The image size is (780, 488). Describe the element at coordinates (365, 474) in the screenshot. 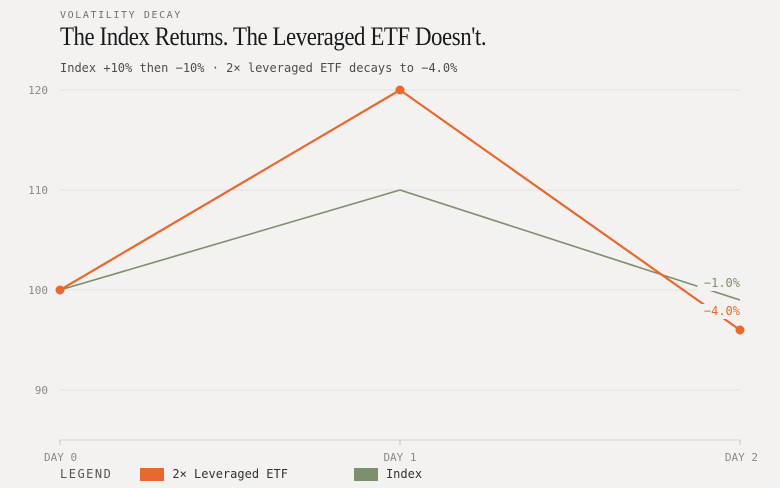

I see `legend-swatch-index` at that location.